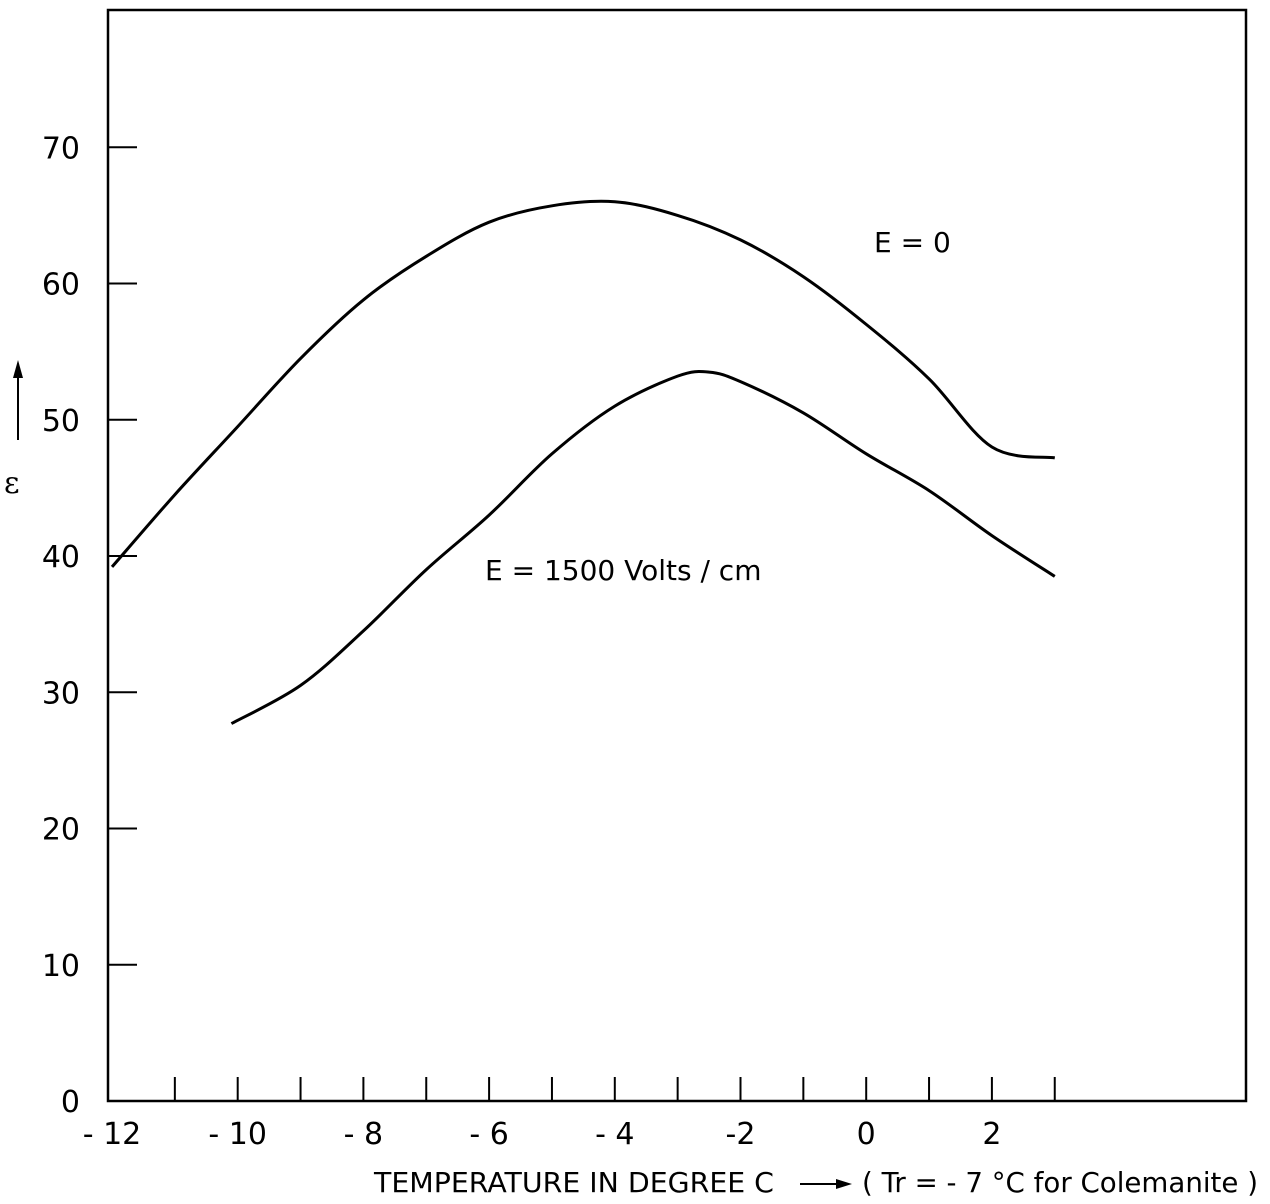  What do you see at coordinates (89, 625) in the screenshot?
I see `y-axis-ticks: 0 10 20 30 40 50 60 70` at bounding box center [89, 625].